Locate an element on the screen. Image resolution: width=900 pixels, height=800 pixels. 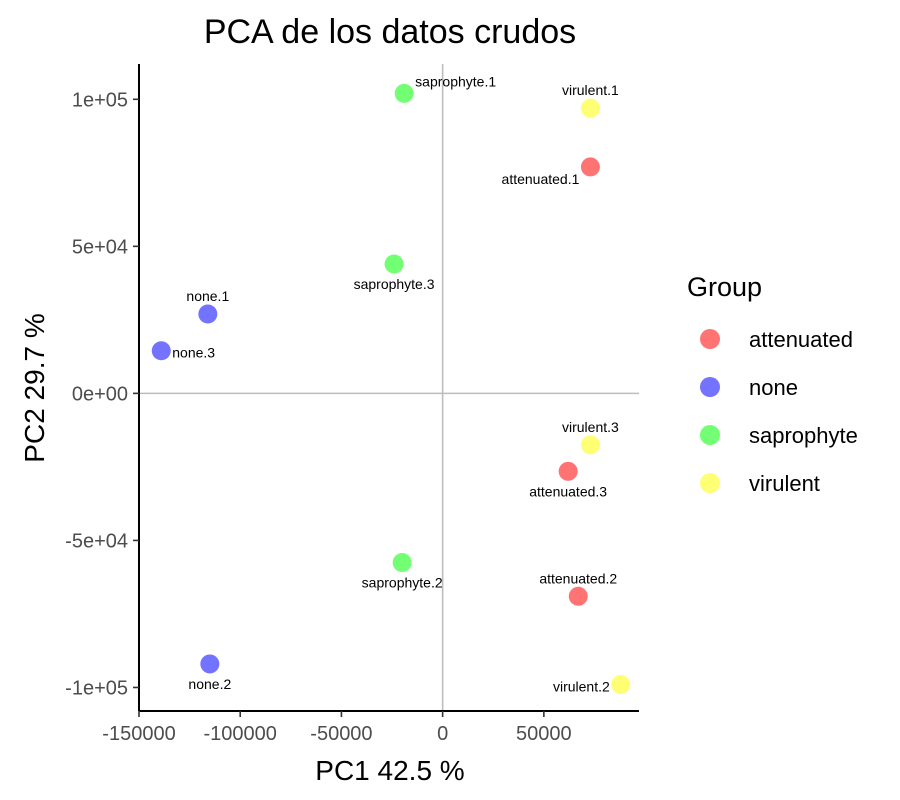
point-label-virulent-2: virulent.2 is located at coordinates (581, 687).